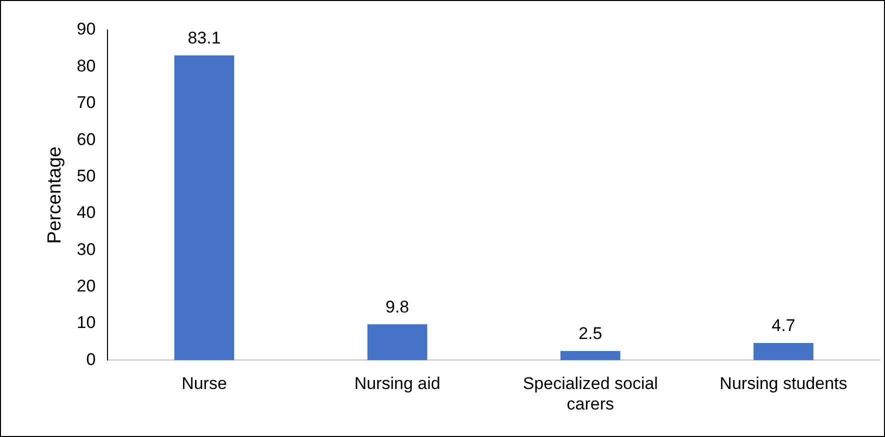  What do you see at coordinates (590, 394) in the screenshot?
I see `x-tick-label: Specialized social carers` at bounding box center [590, 394].